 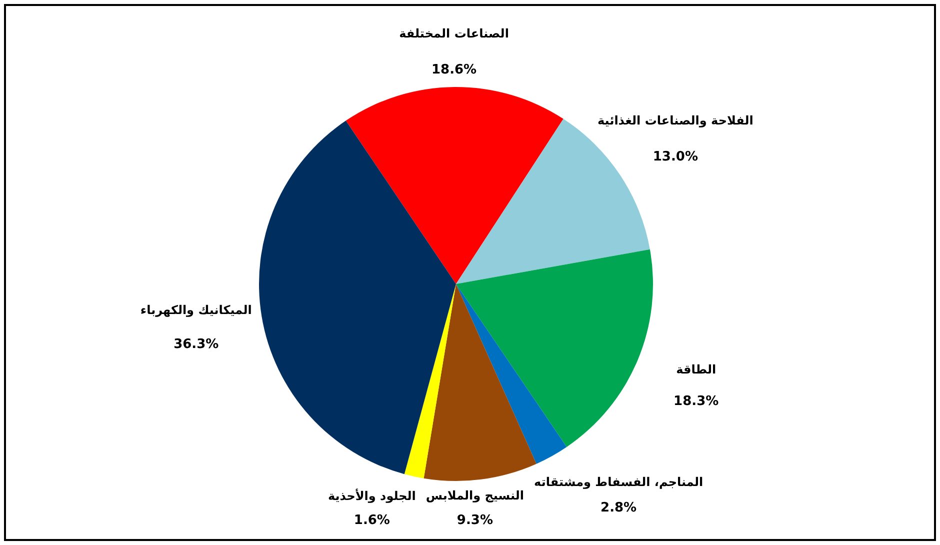 I want to click on slice-label: الفلاحة والصناعات الغذائية, so click(x=676, y=120).